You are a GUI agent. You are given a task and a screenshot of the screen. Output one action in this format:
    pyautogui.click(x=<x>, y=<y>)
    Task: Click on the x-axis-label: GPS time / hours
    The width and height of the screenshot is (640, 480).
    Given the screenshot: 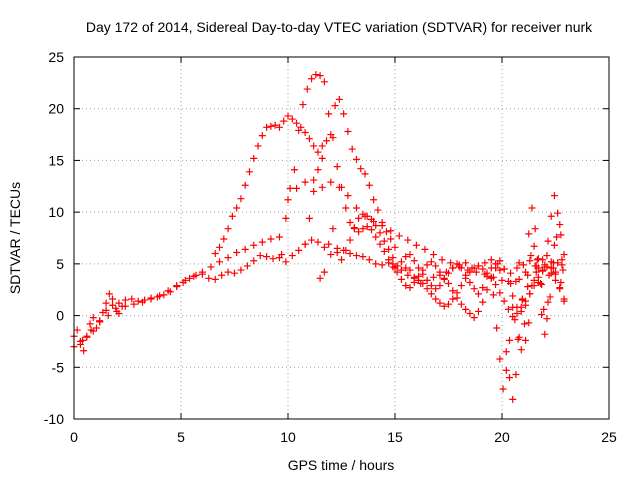 What is the action you would take?
    pyautogui.click(x=341, y=465)
    